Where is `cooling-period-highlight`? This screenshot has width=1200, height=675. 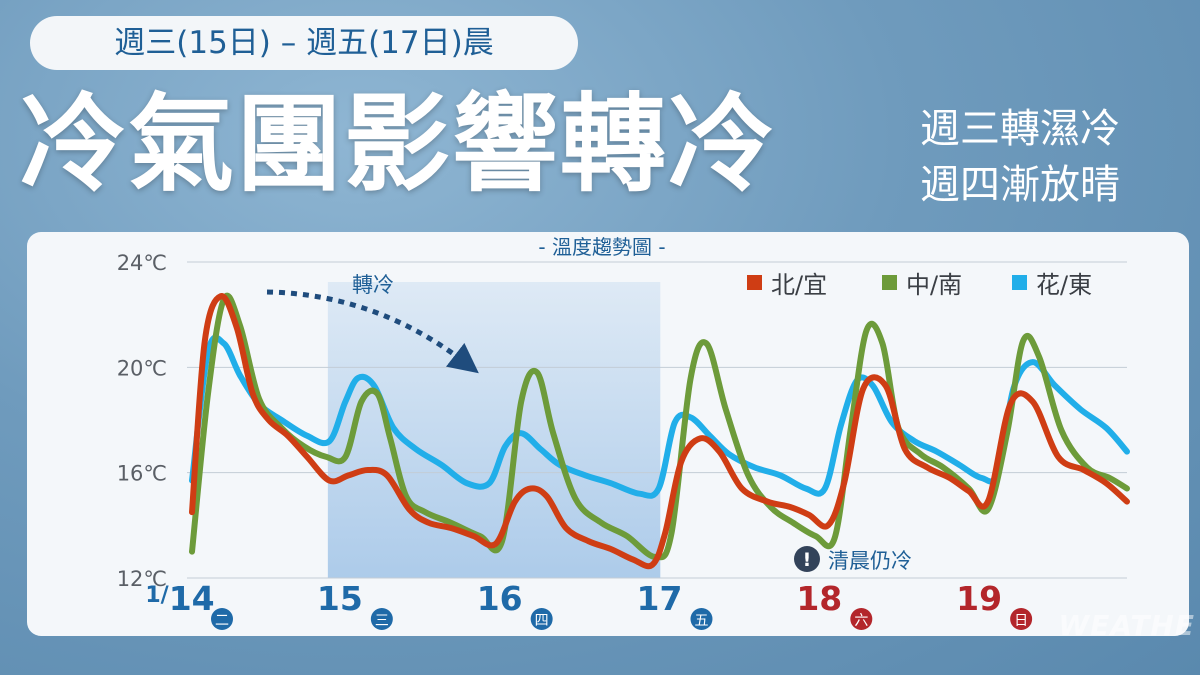 cooling-period-highlight is located at coordinates (494, 430).